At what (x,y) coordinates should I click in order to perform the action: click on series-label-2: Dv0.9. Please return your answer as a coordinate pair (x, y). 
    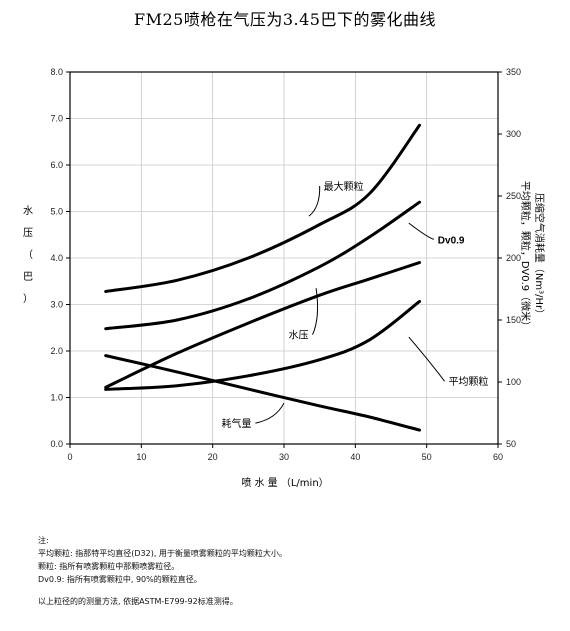
    Looking at the image, I should click on (451, 240).